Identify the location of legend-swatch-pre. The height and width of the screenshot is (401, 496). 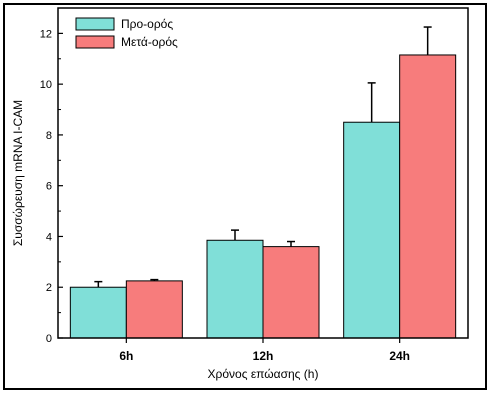
(95, 24).